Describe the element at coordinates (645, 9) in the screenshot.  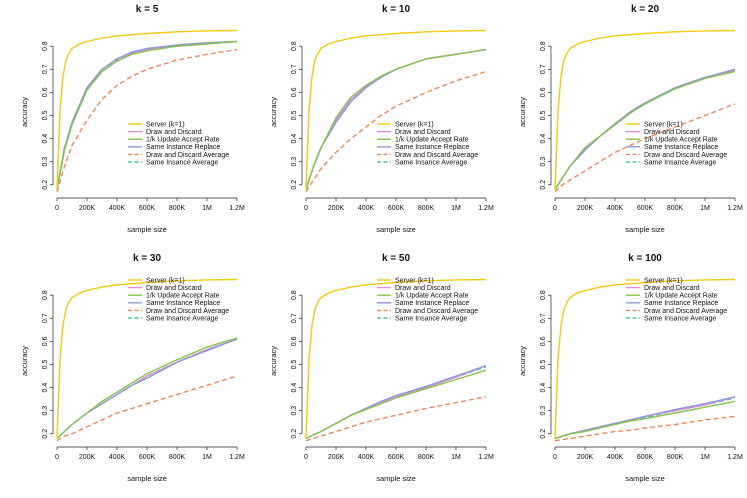
I see `chart-title: k = 20` at that location.